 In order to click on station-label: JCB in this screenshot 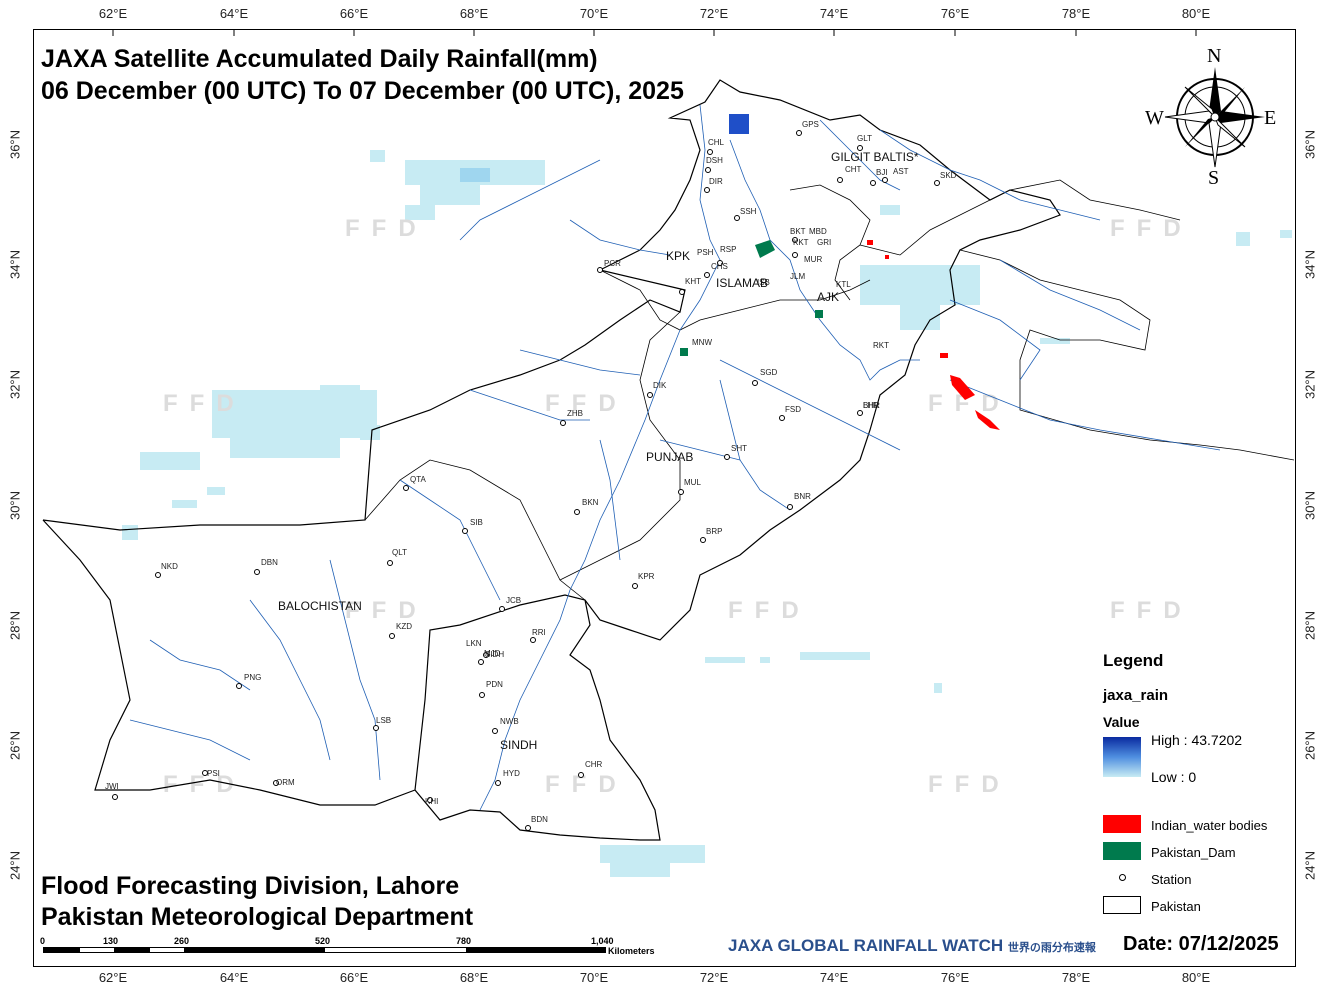, I will do `click(514, 600)`.